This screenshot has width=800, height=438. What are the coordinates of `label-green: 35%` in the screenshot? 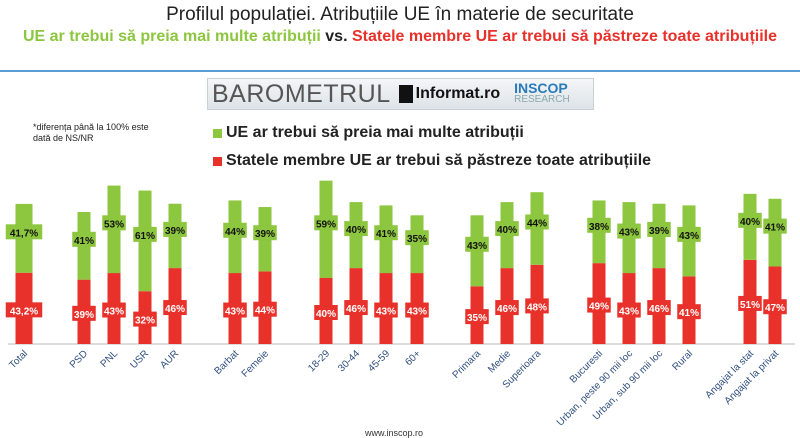 It's located at (417, 239).